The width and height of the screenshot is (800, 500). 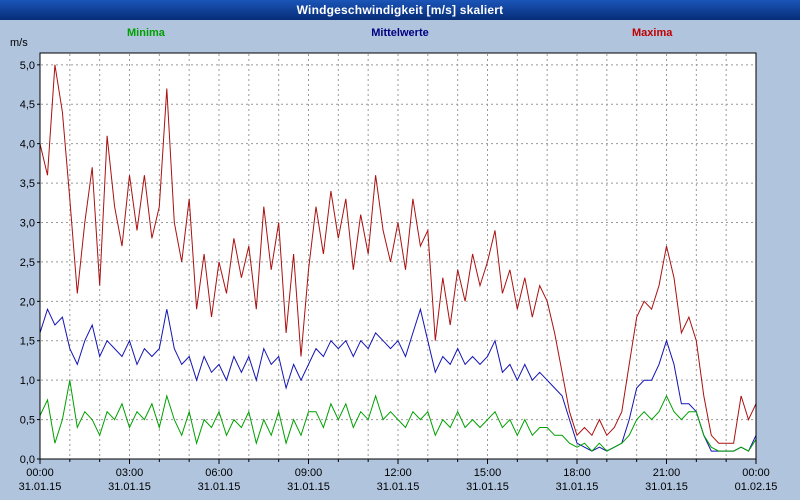 I want to click on legend-item-mittelwerte: Mittelwerte, so click(x=400, y=33).